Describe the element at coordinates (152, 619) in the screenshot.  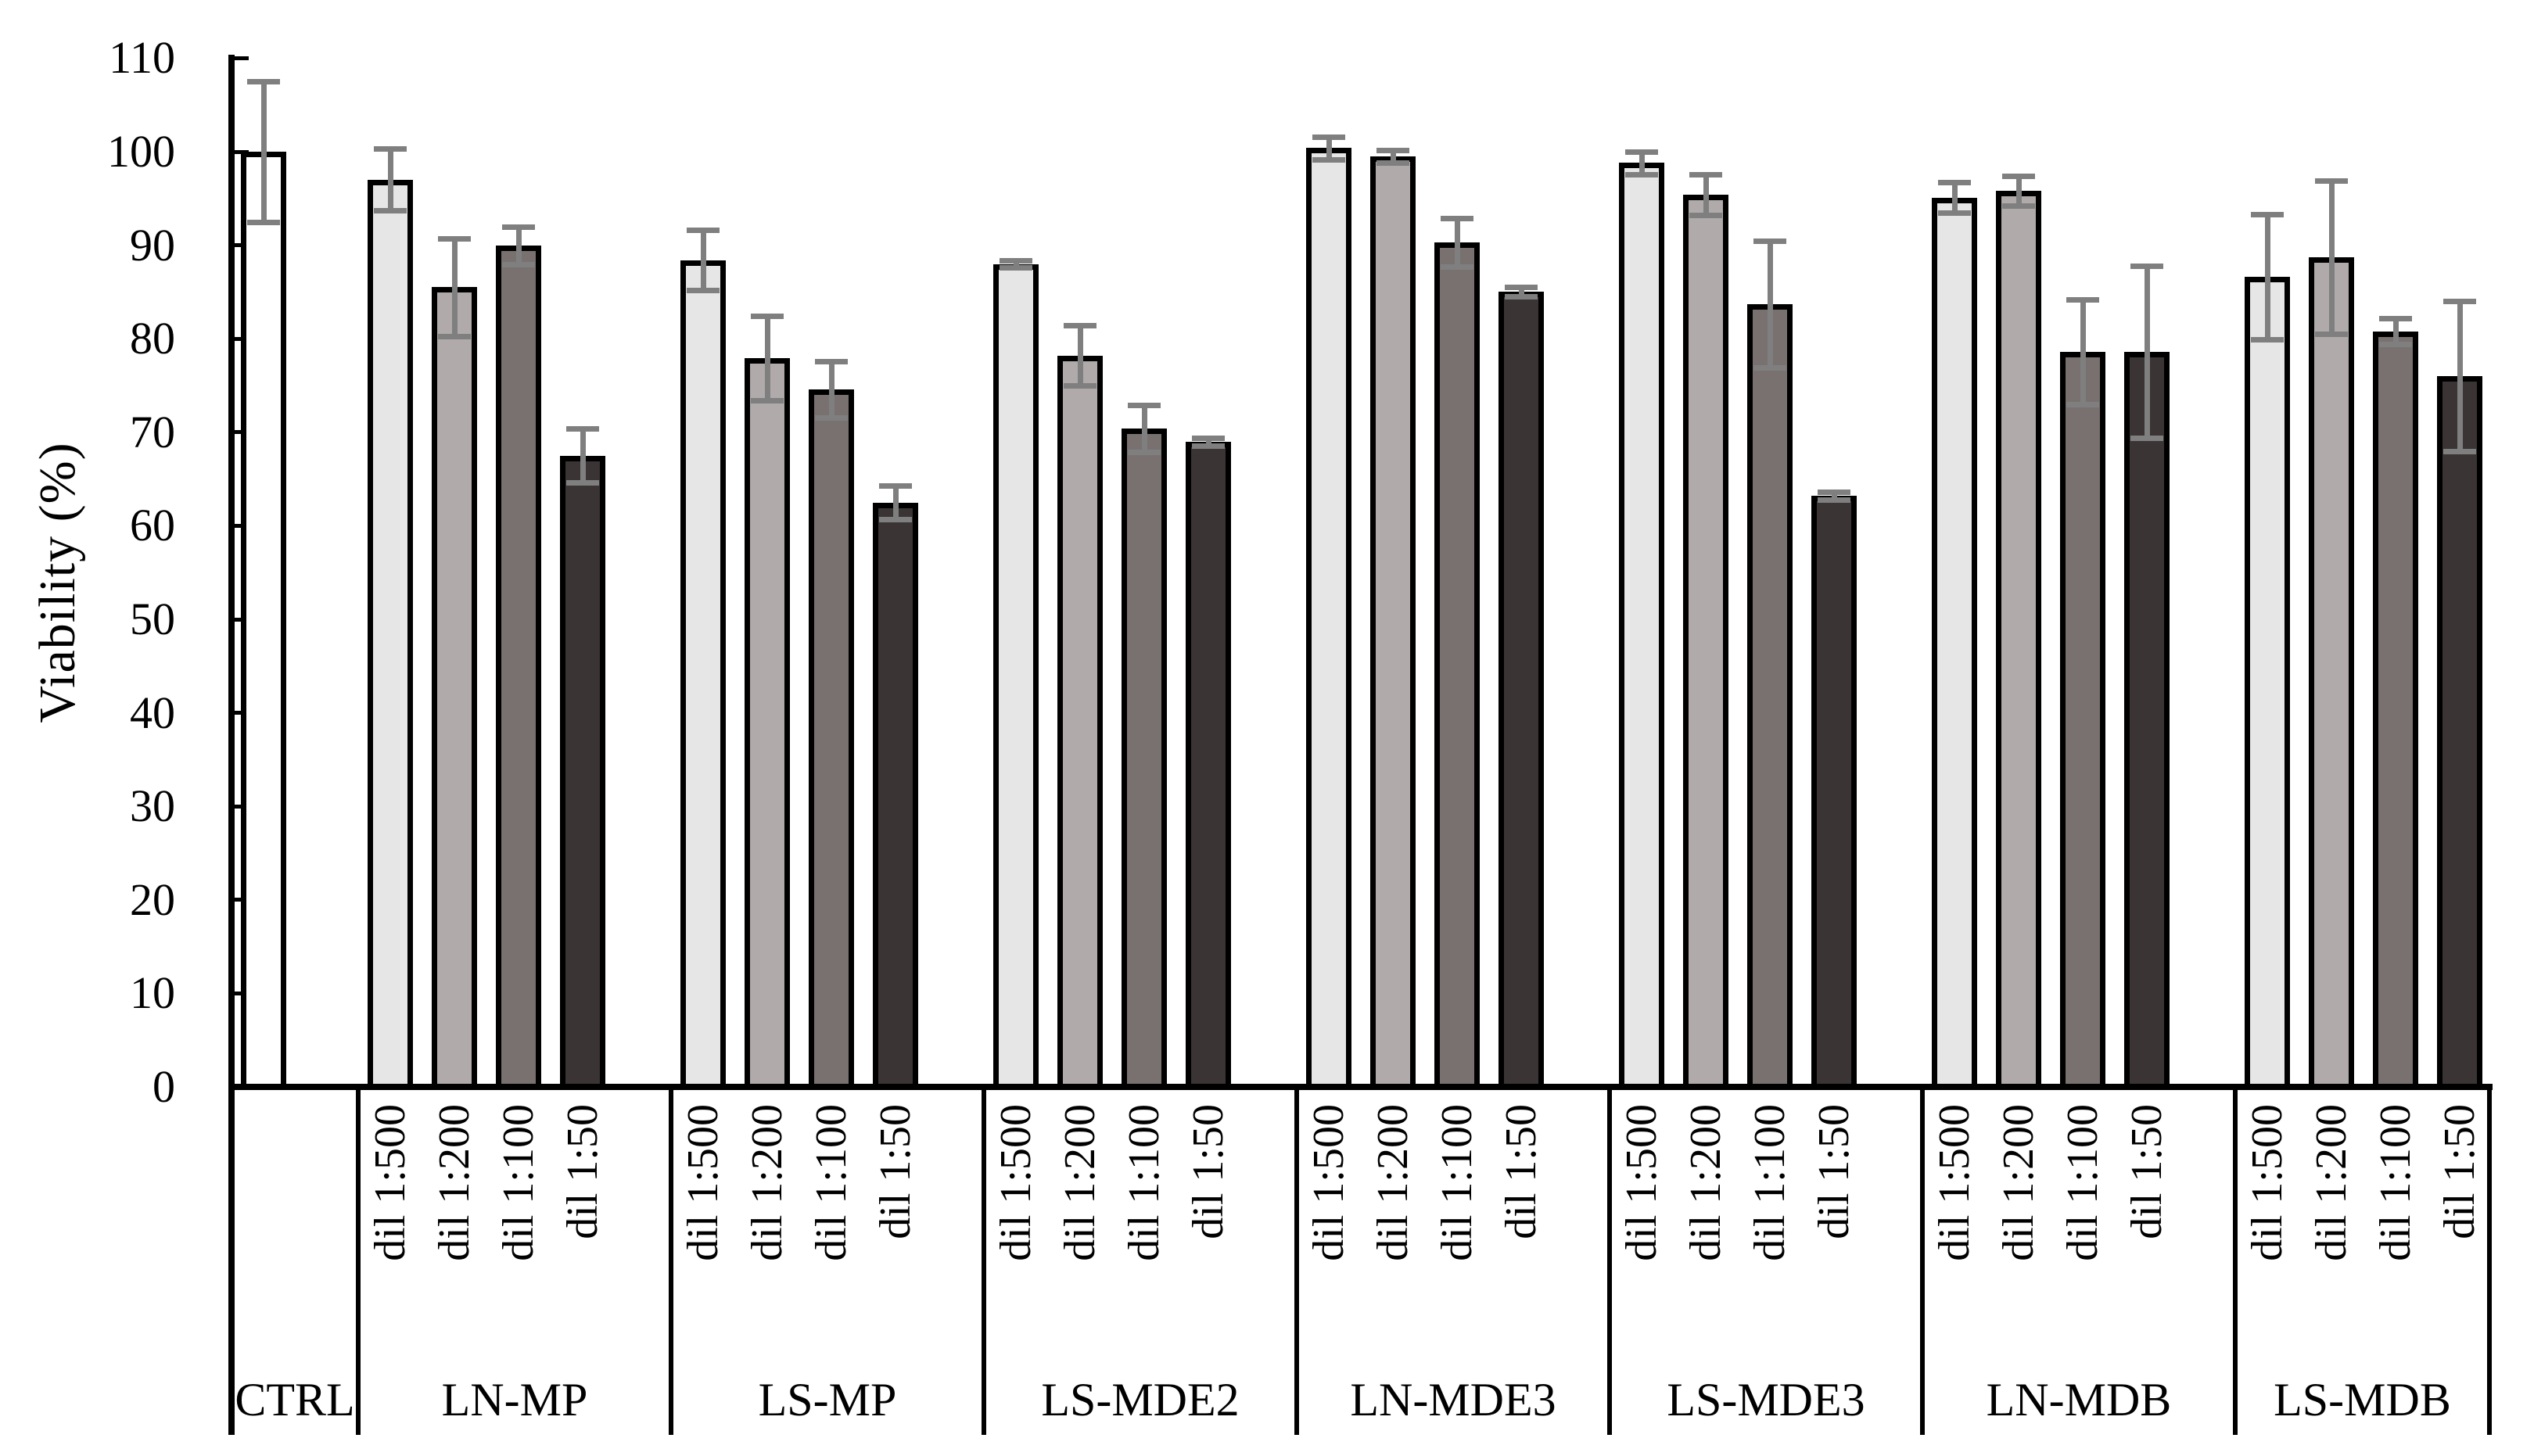
I see `y-tick-label: 50` at that location.